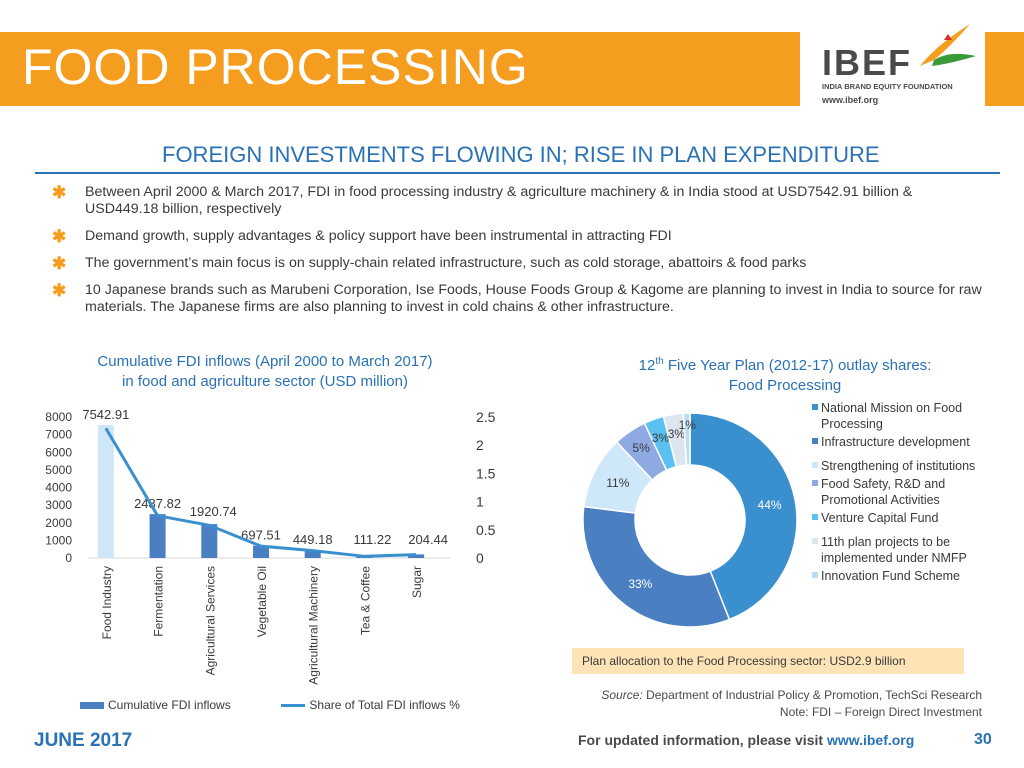 This screenshot has height=768, width=1024. What do you see at coordinates (688, 425) in the screenshot?
I see `donut-slice-label: 1%` at bounding box center [688, 425].